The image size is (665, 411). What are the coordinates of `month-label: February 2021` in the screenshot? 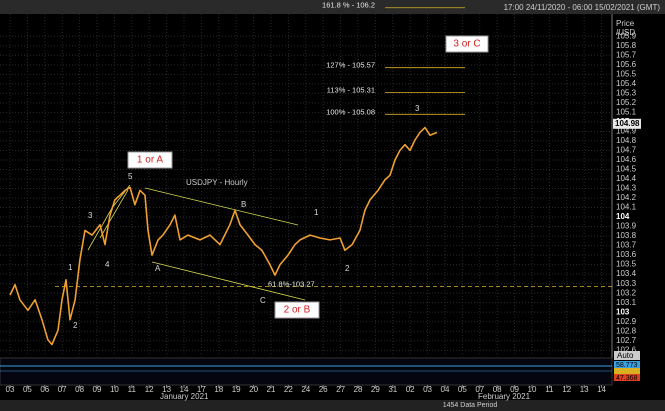 It's located at (504, 396).